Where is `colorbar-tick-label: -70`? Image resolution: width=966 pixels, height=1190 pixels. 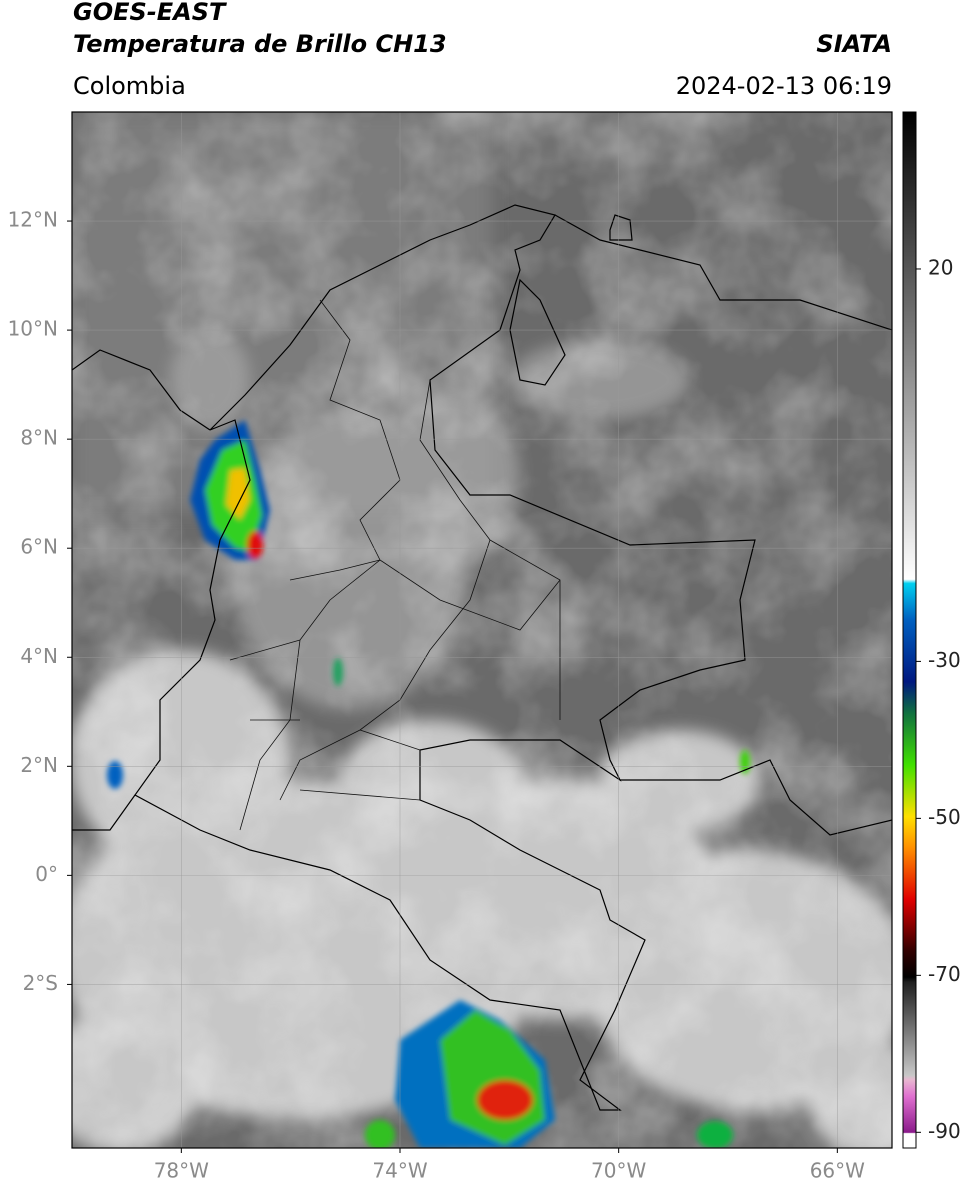
colorbar-tick-label: -70 is located at coordinates (944, 974).